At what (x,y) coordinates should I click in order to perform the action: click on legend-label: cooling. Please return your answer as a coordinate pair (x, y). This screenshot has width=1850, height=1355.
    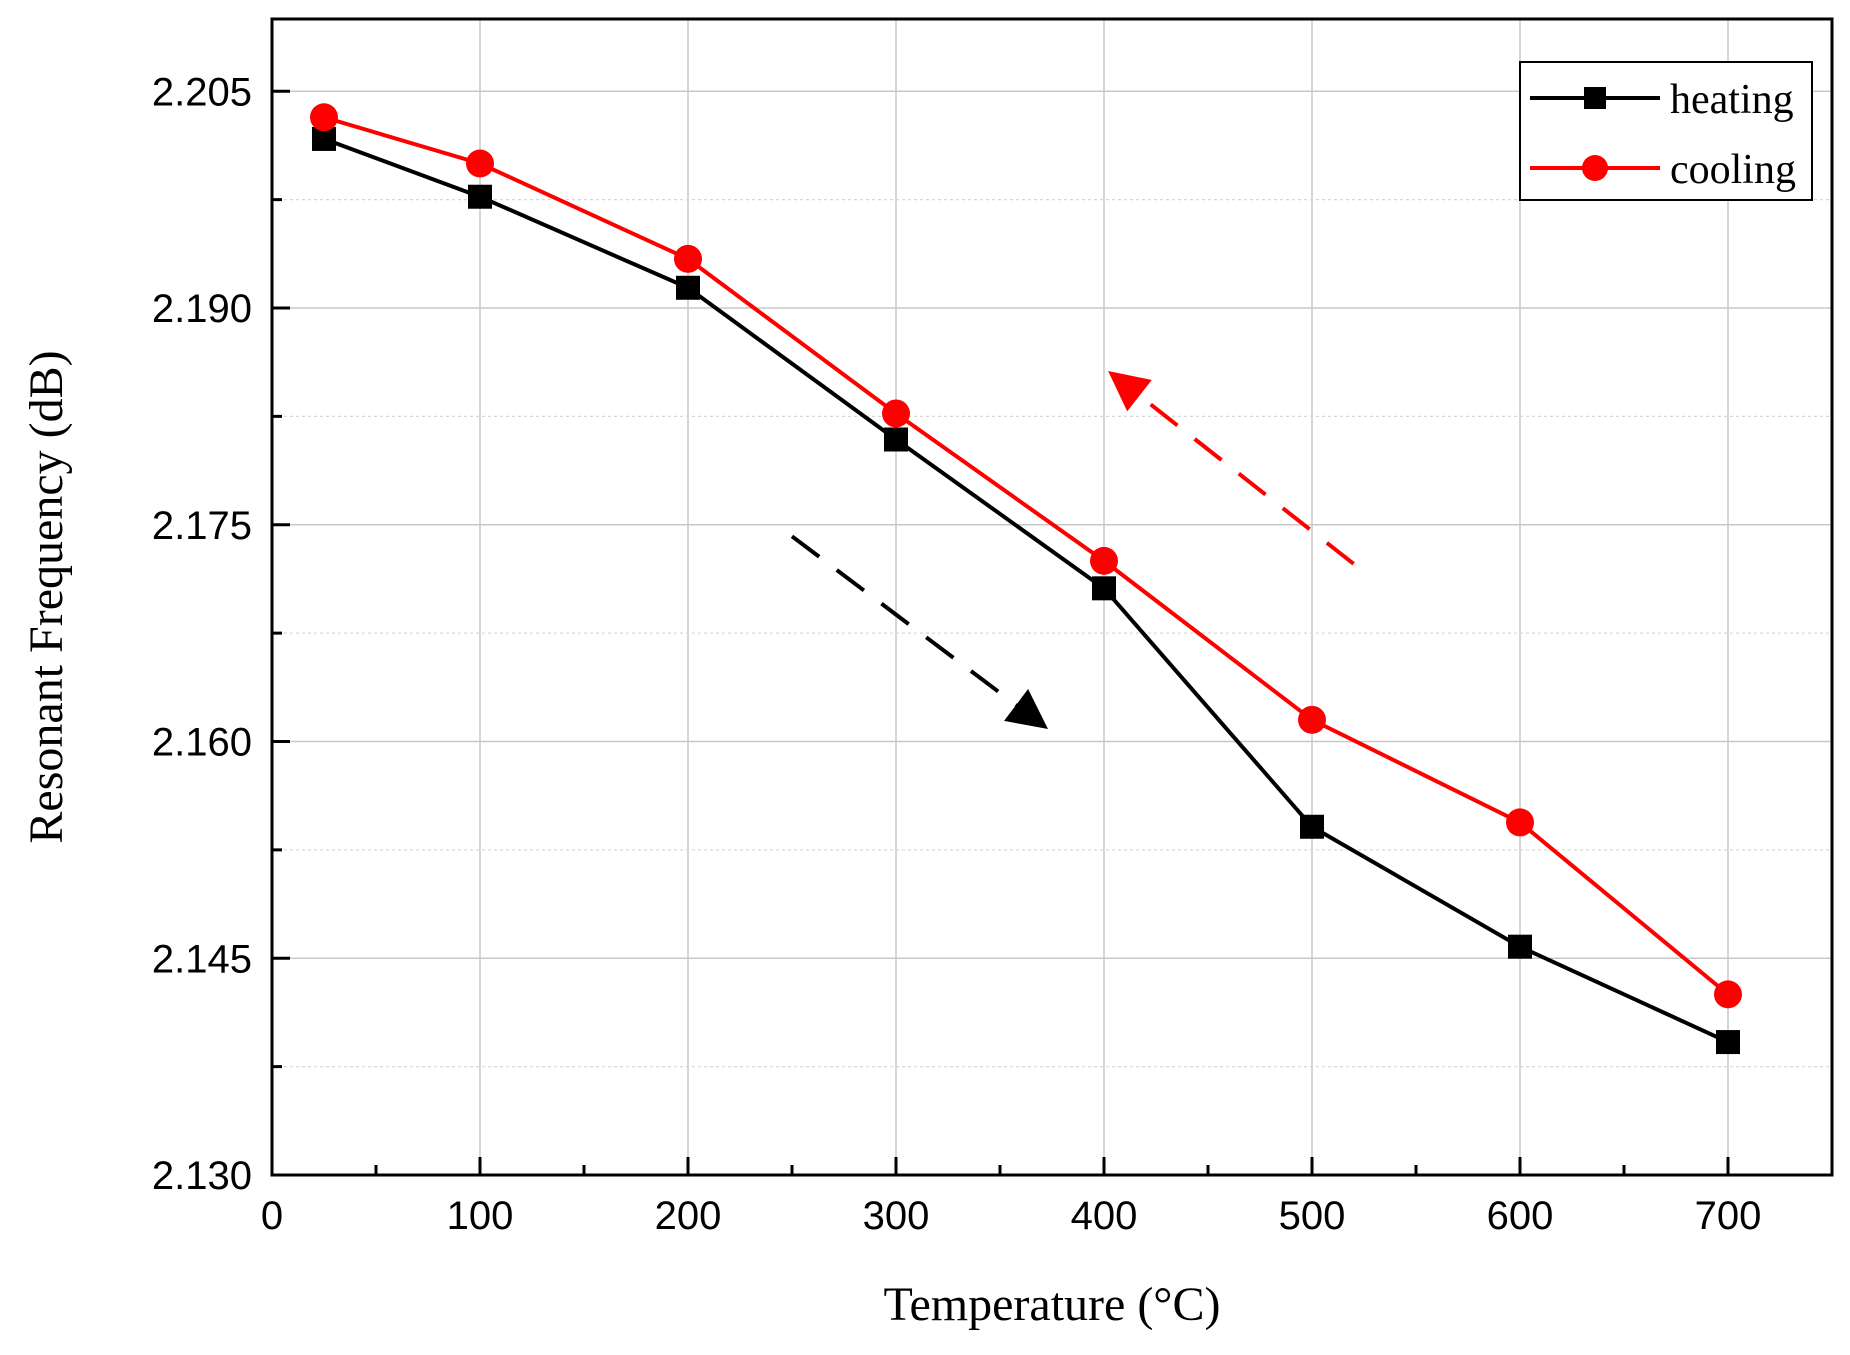
    Looking at the image, I should click on (1733, 170).